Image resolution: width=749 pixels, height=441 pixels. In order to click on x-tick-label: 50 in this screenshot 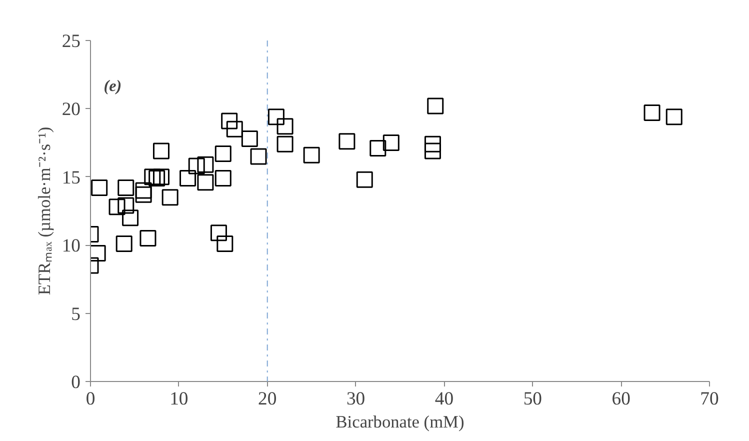, I will do `click(532, 399)`.